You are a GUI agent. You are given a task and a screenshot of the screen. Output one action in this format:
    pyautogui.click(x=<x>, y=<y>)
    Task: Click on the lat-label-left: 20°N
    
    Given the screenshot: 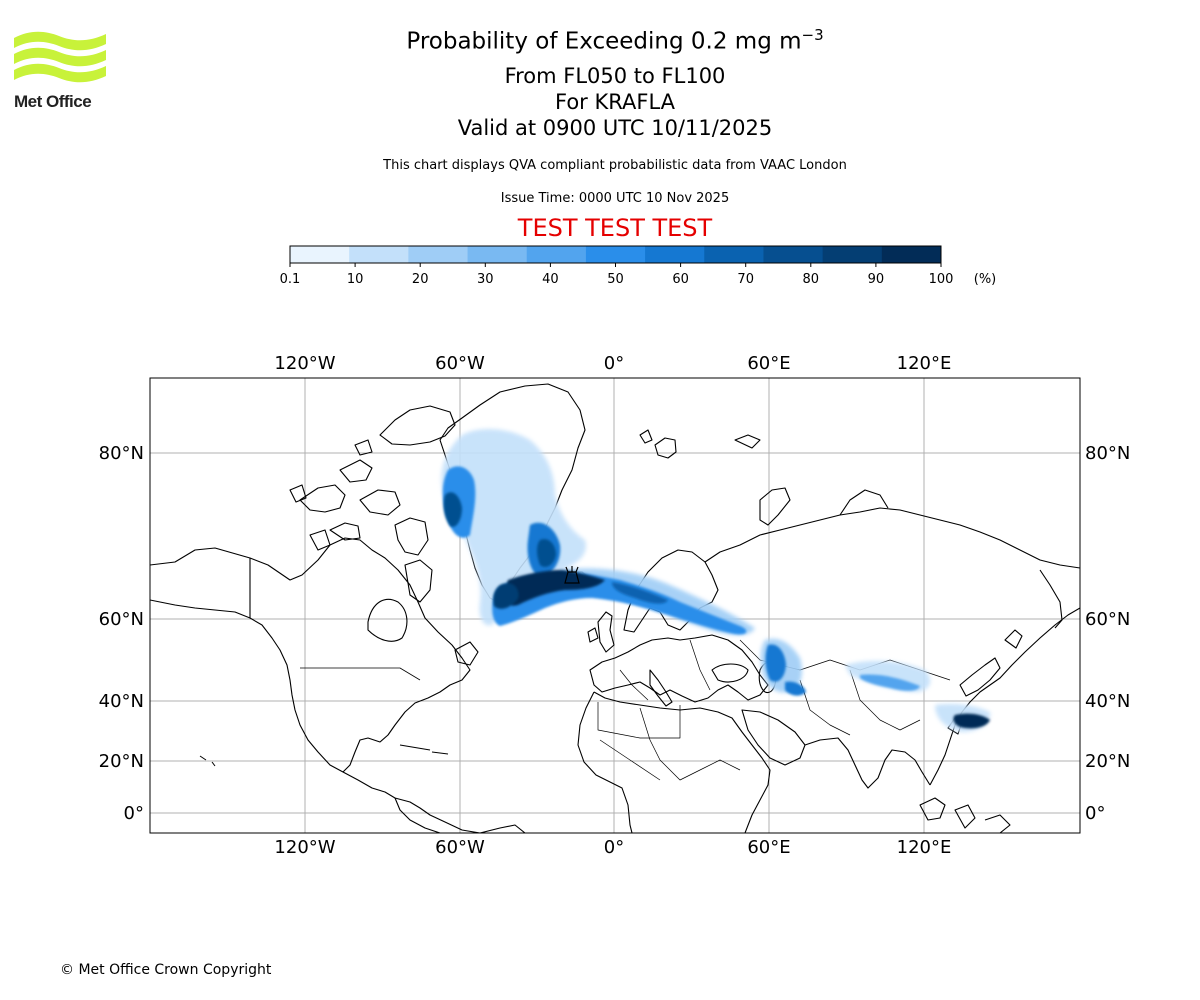 What is the action you would take?
    pyautogui.click(x=121, y=761)
    